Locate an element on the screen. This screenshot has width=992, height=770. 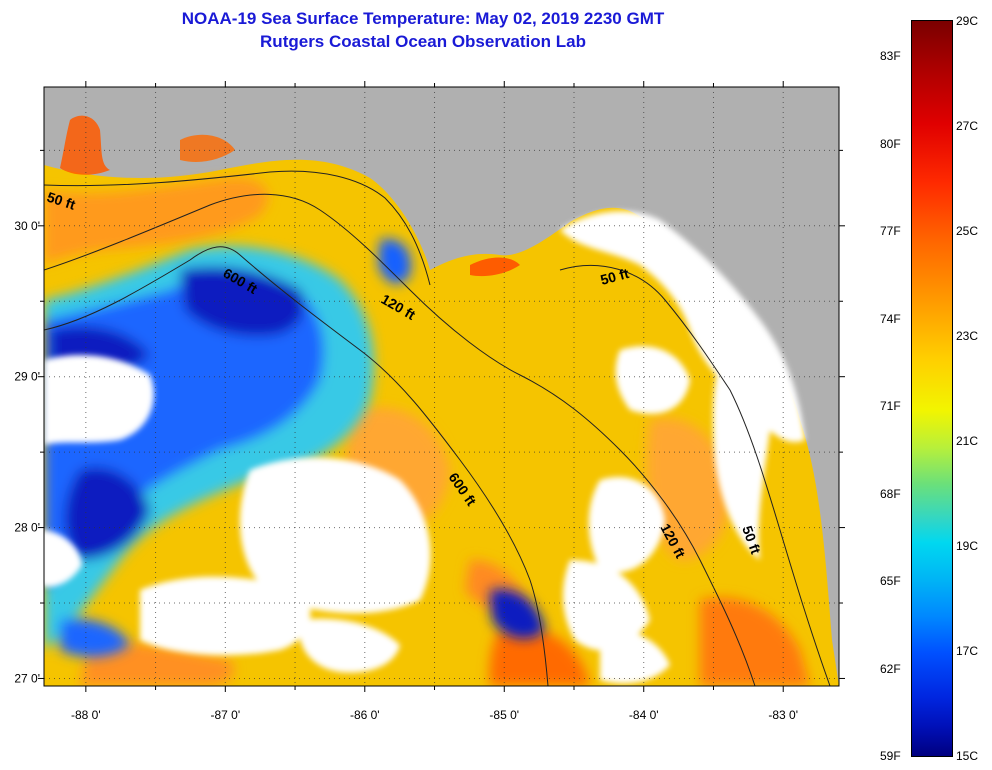
colorbar-fahrenheit-label: 71F is located at coordinates (890, 406).